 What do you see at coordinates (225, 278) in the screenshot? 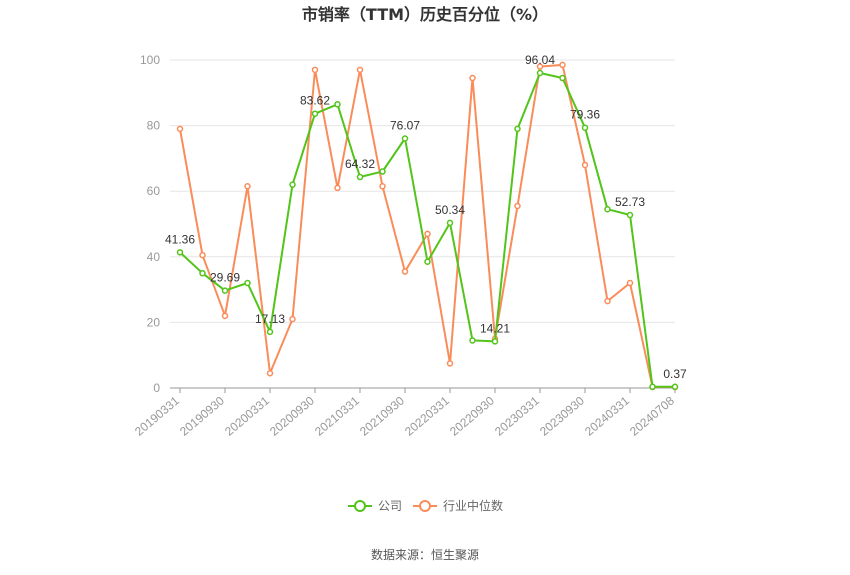
I see `data-label: 29.69` at bounding box center [225, 278].